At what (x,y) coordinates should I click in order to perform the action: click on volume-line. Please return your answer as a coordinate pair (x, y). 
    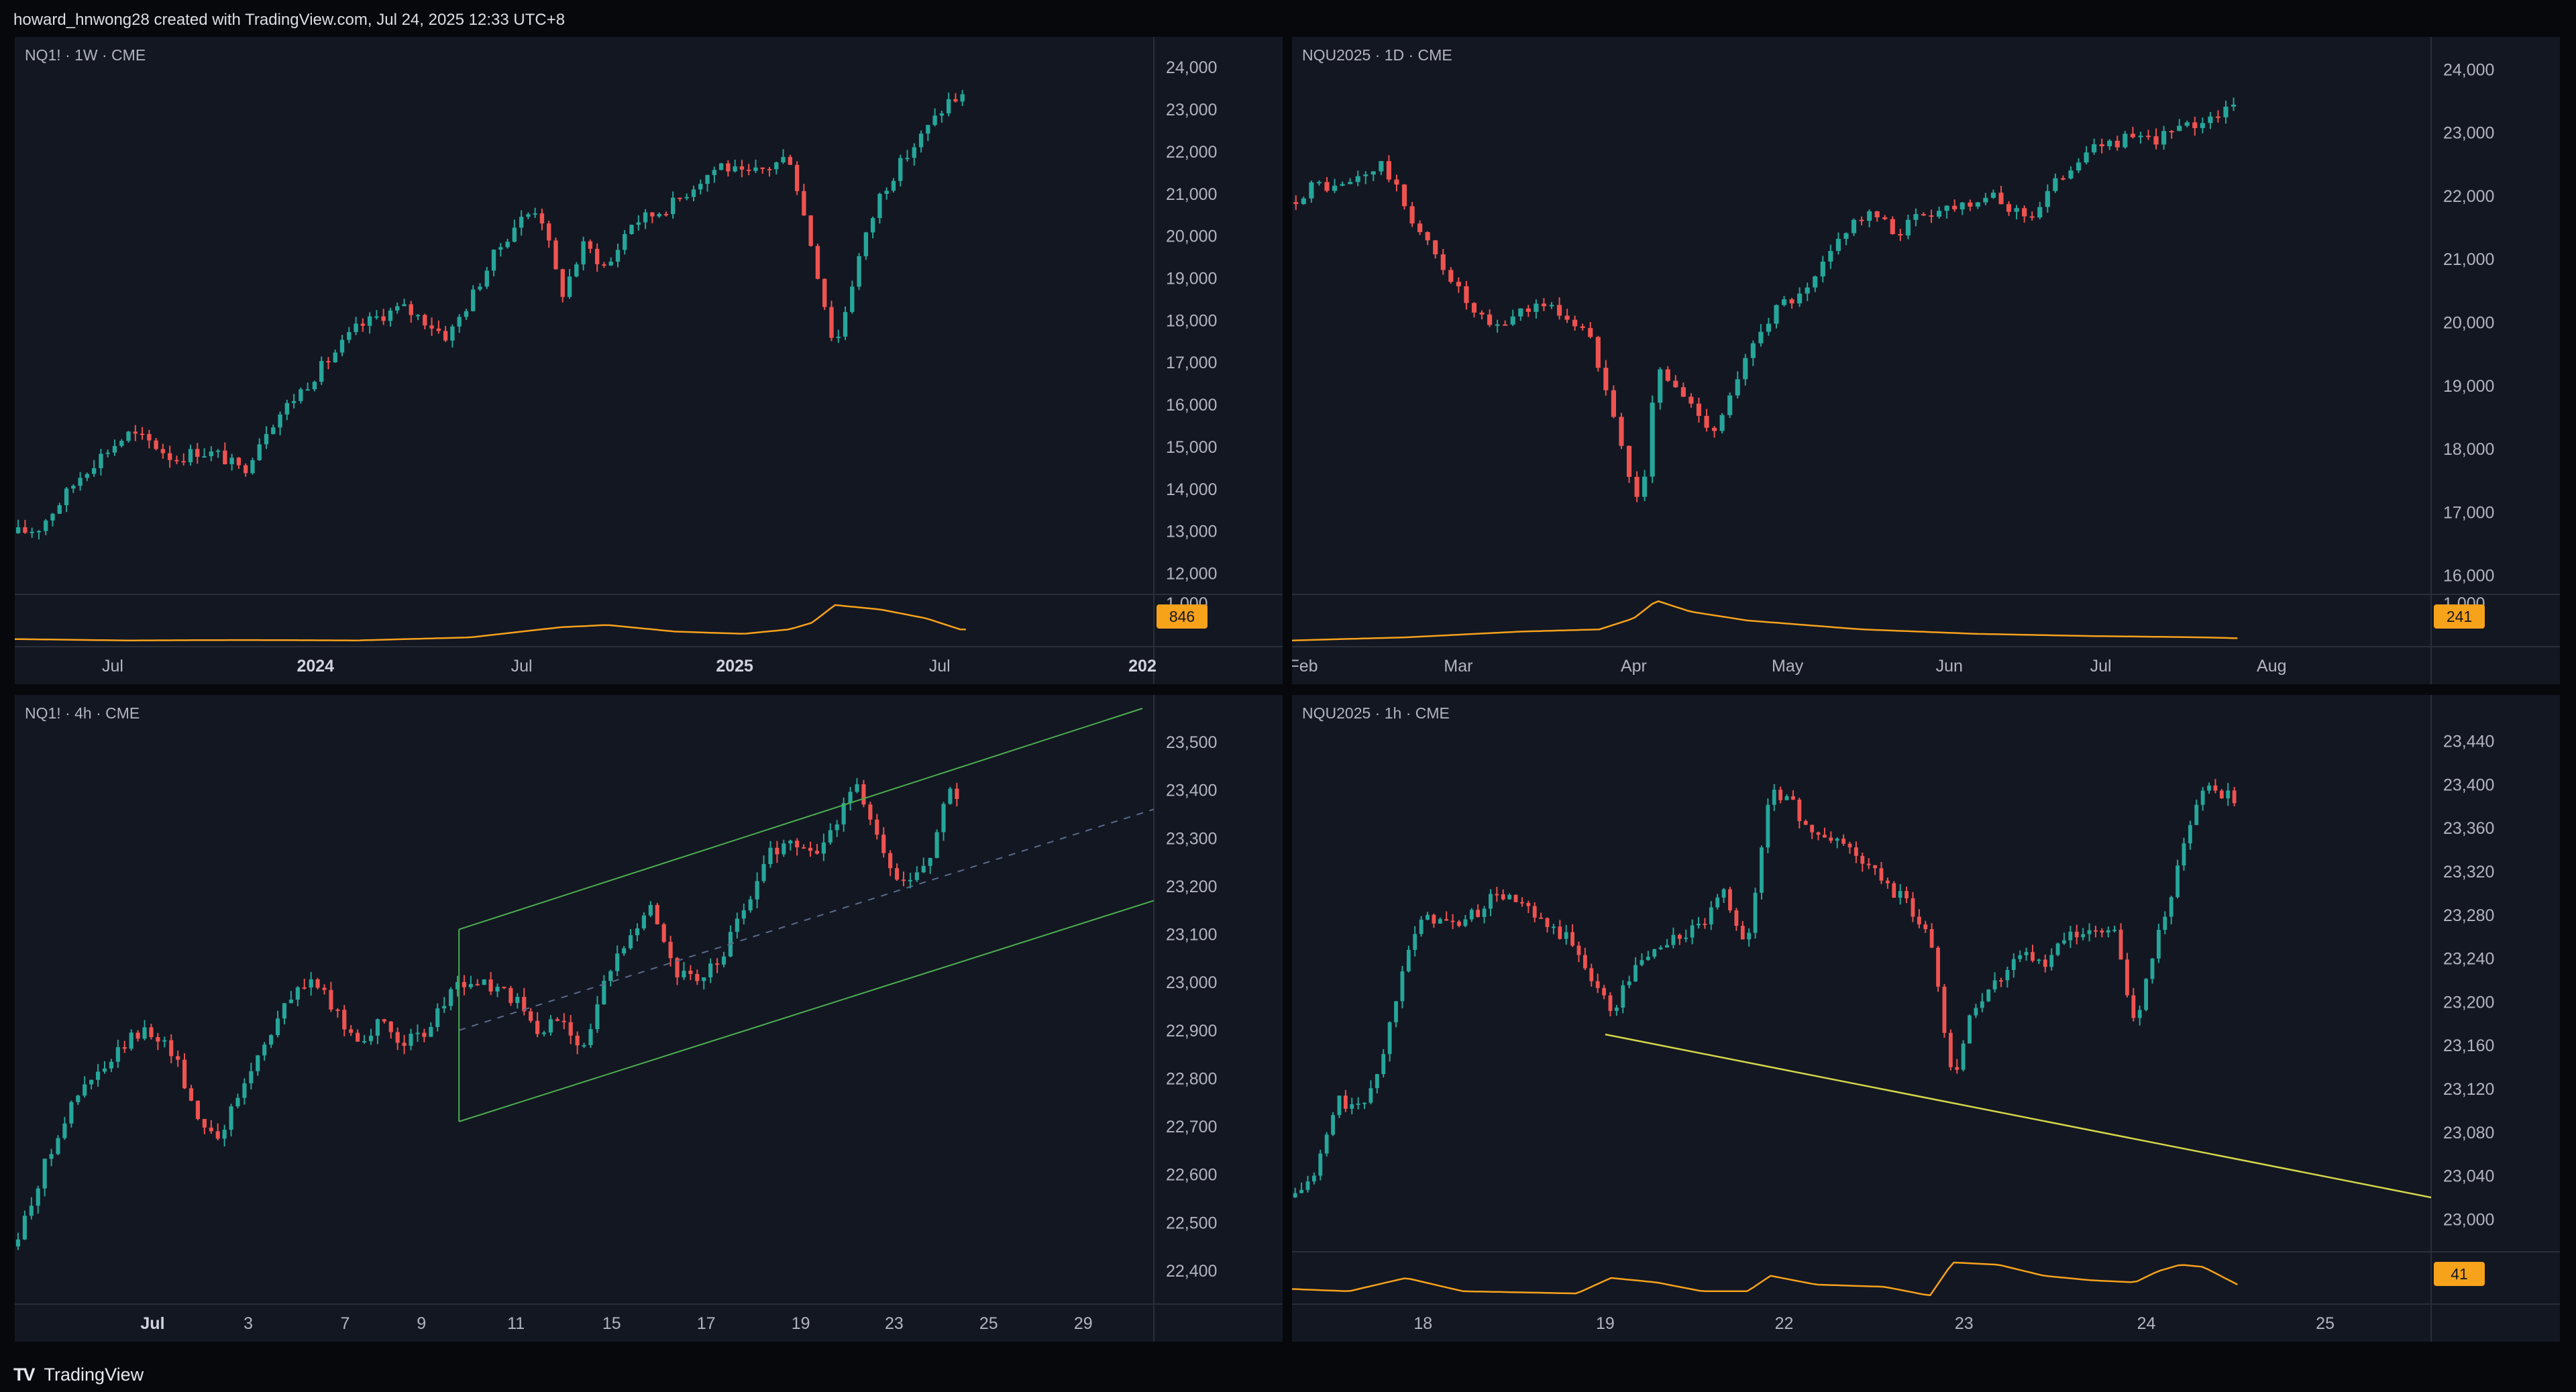
    Looking at the image, I should click on (490, 622).